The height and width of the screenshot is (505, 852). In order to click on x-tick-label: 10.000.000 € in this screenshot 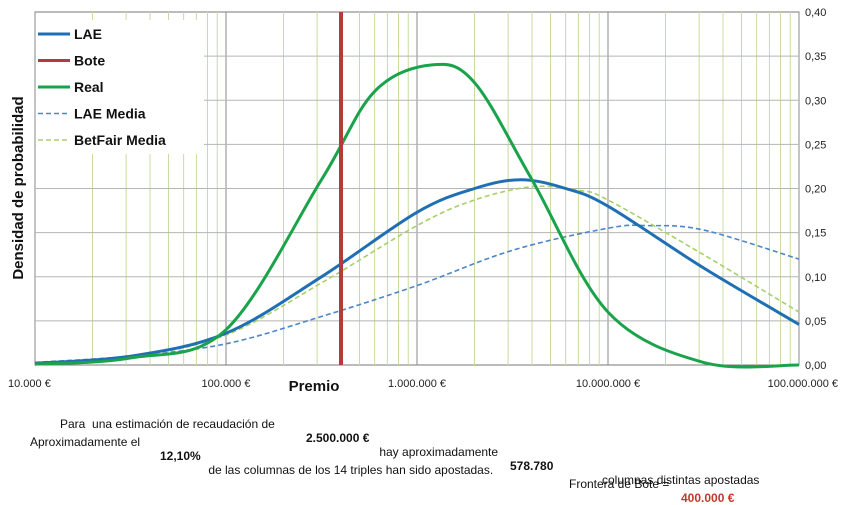, I will do `click(608, 384)`.